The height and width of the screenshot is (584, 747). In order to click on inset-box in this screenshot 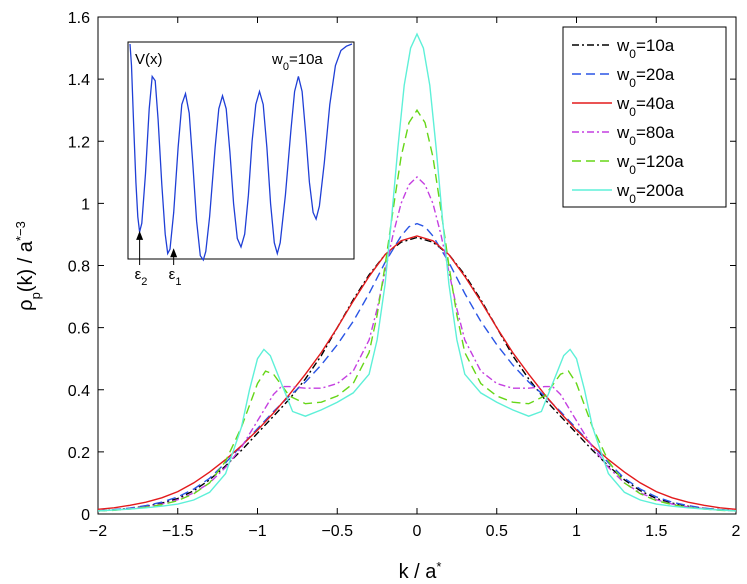, I will do `click(241, 150)`.